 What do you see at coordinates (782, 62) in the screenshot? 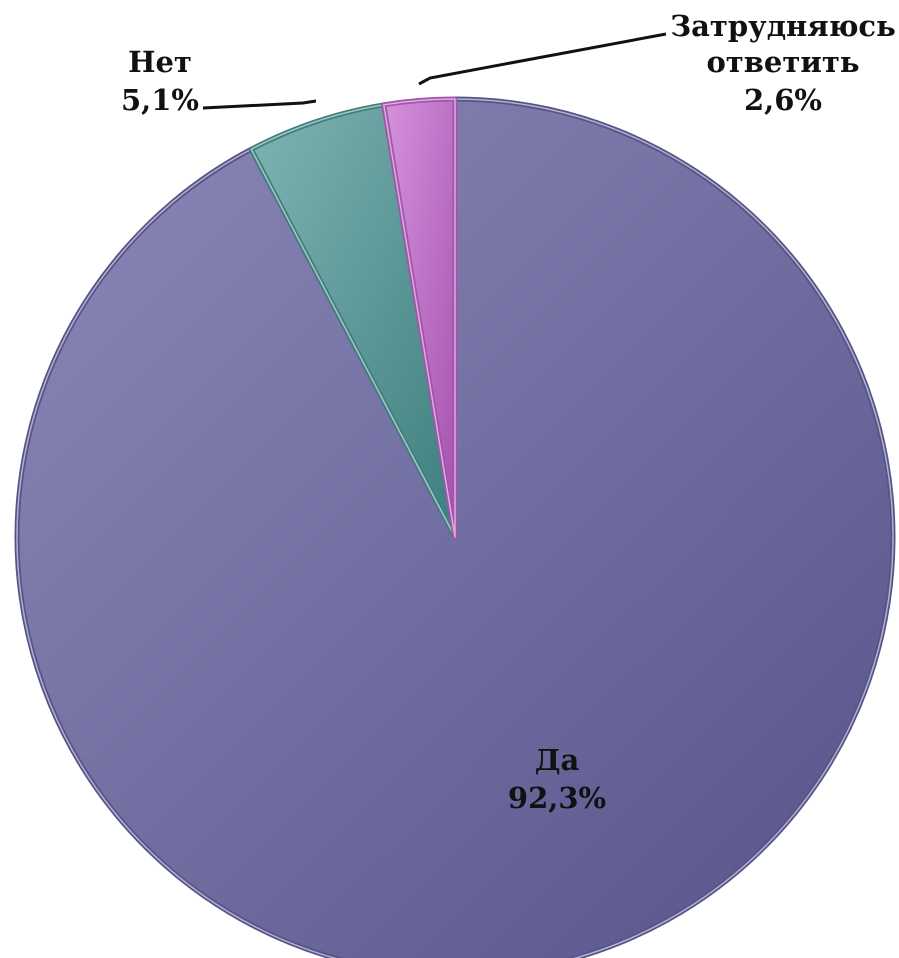
I see `slice-label-zatr-name-2: ответить` at bounding box center [782, 62].